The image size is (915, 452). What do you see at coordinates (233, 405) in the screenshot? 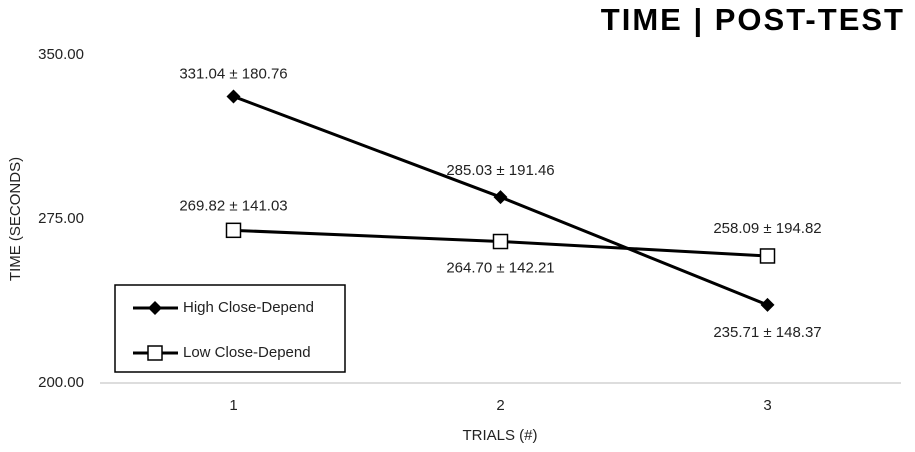
I see `x-tick-label: 1` at bounding box center [233, 405].